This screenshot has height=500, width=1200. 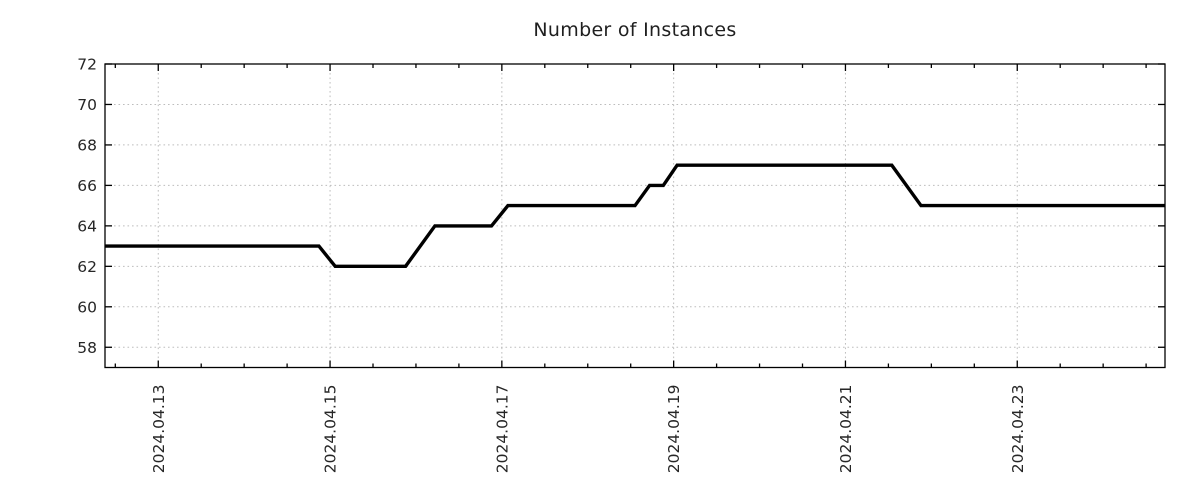 I want to click on y-tick-label: 62, so click(x=87, y=267).